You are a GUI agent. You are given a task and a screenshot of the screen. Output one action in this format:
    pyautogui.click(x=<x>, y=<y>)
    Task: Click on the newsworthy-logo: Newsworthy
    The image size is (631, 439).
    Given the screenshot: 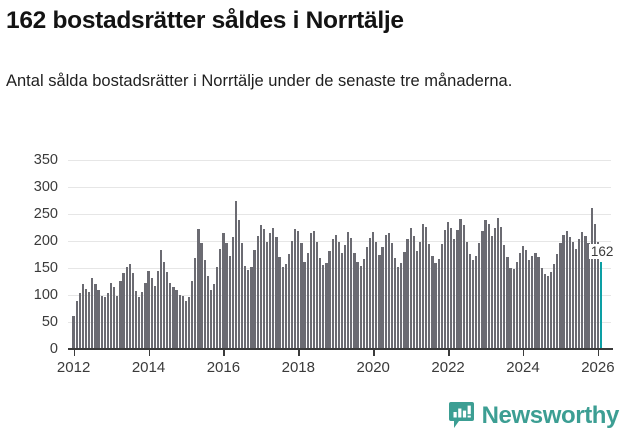 What is the action you would take?
    pyautogui.click(x=533, y=415)
    